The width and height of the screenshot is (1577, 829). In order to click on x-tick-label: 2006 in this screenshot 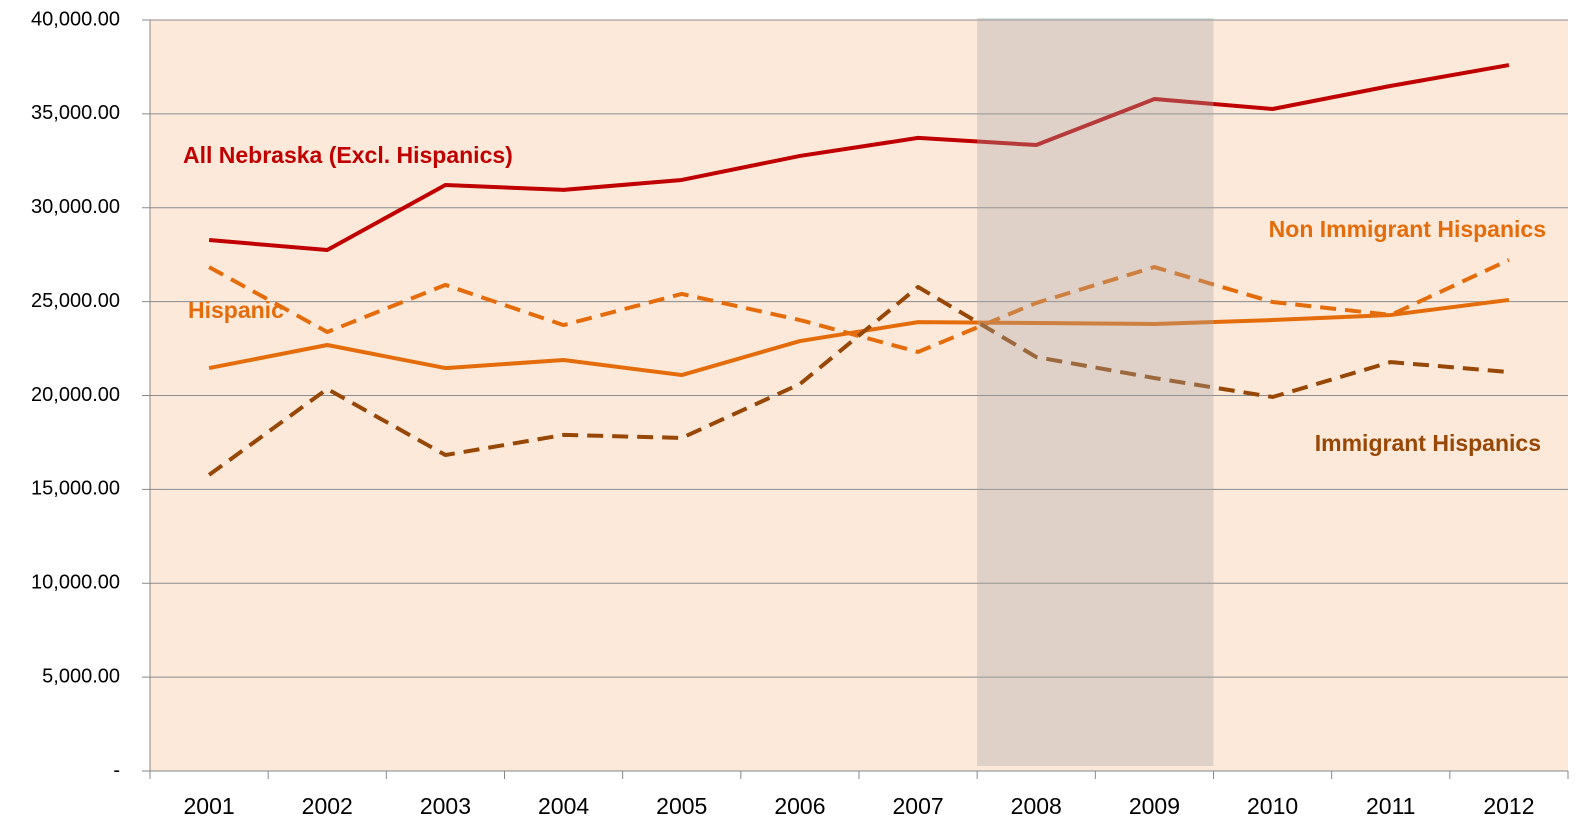, I will do `click(799, 806)`.